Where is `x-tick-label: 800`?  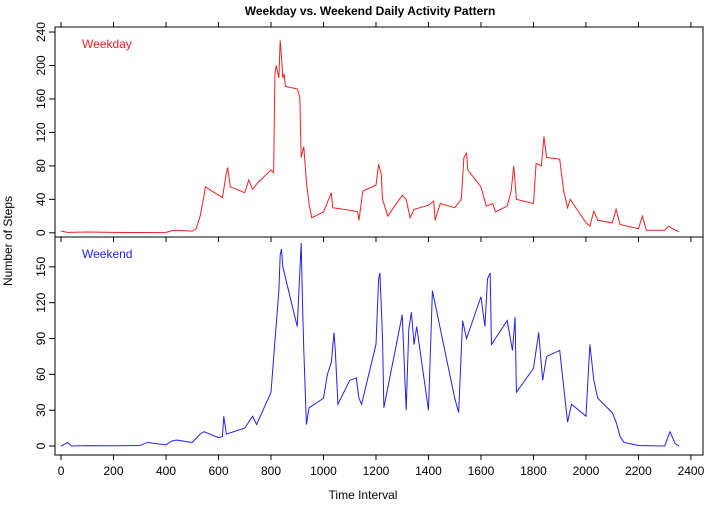 x-tick-label: 800 is located at coordinates (271, 471).